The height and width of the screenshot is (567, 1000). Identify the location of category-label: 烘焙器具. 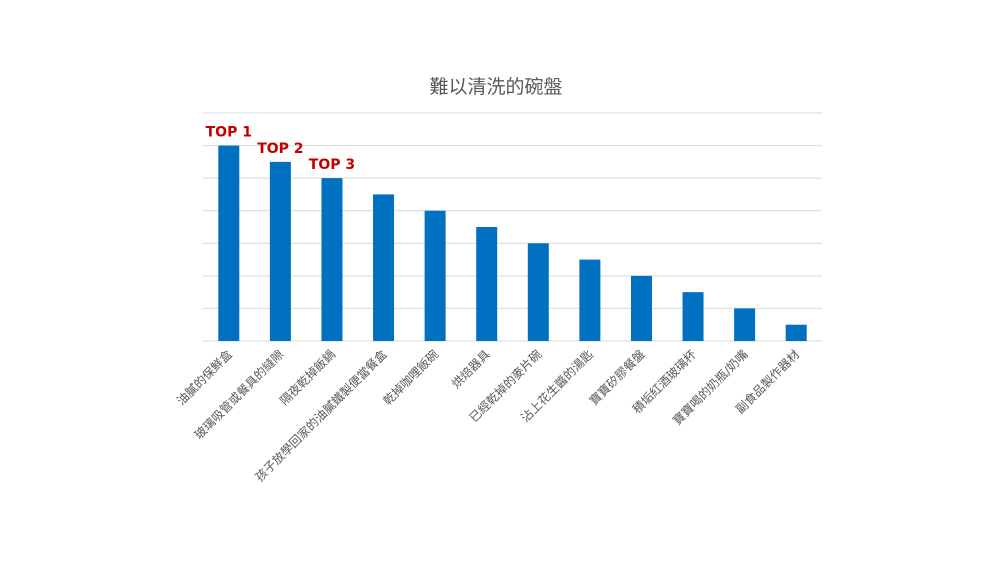
(470, 369).